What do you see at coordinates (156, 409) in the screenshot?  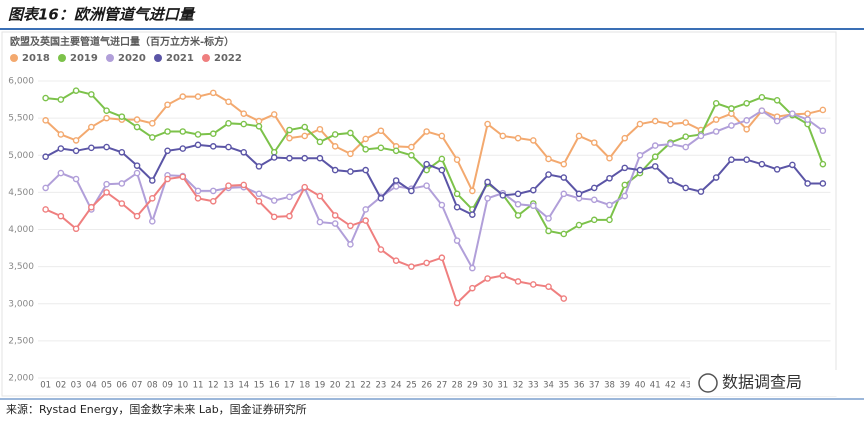 I see `source-note: 来源：Rystad Energy，国金数字未来 Lab，国金证券研究所` at bounding box center [156, 409].